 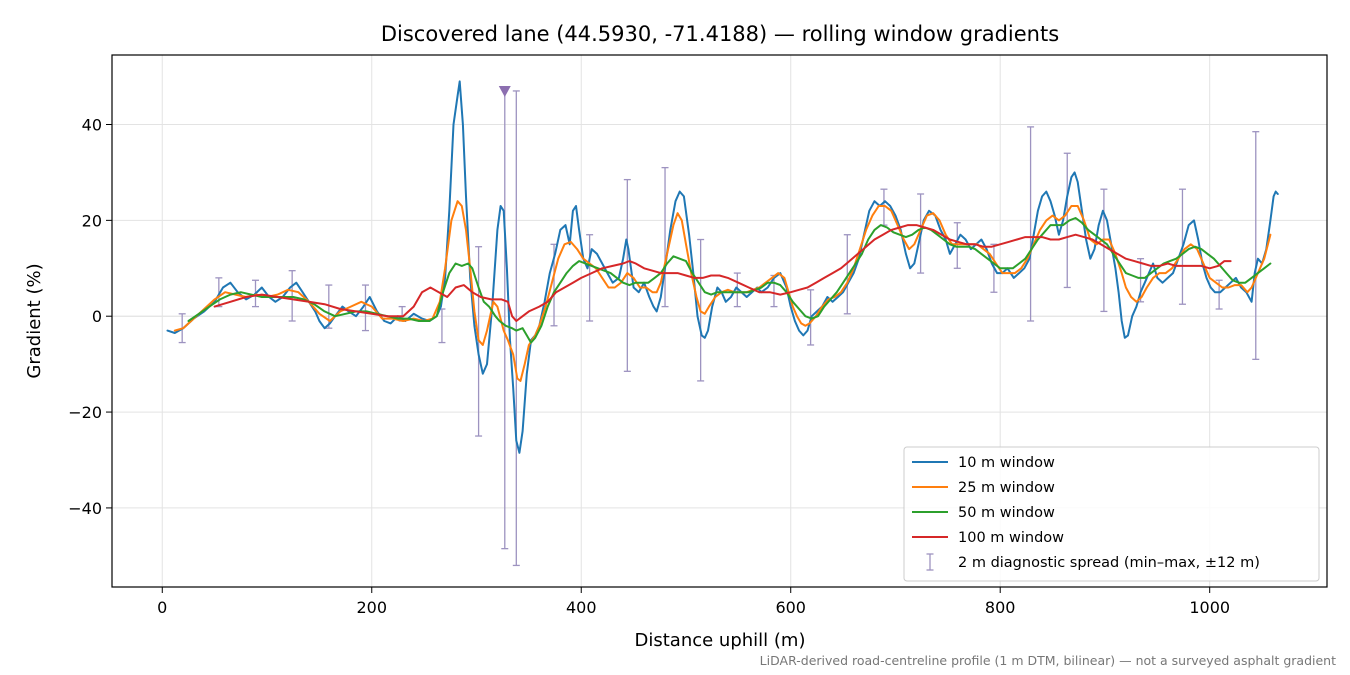 I want to click on series-line-w100, so click(x=722, y=273).